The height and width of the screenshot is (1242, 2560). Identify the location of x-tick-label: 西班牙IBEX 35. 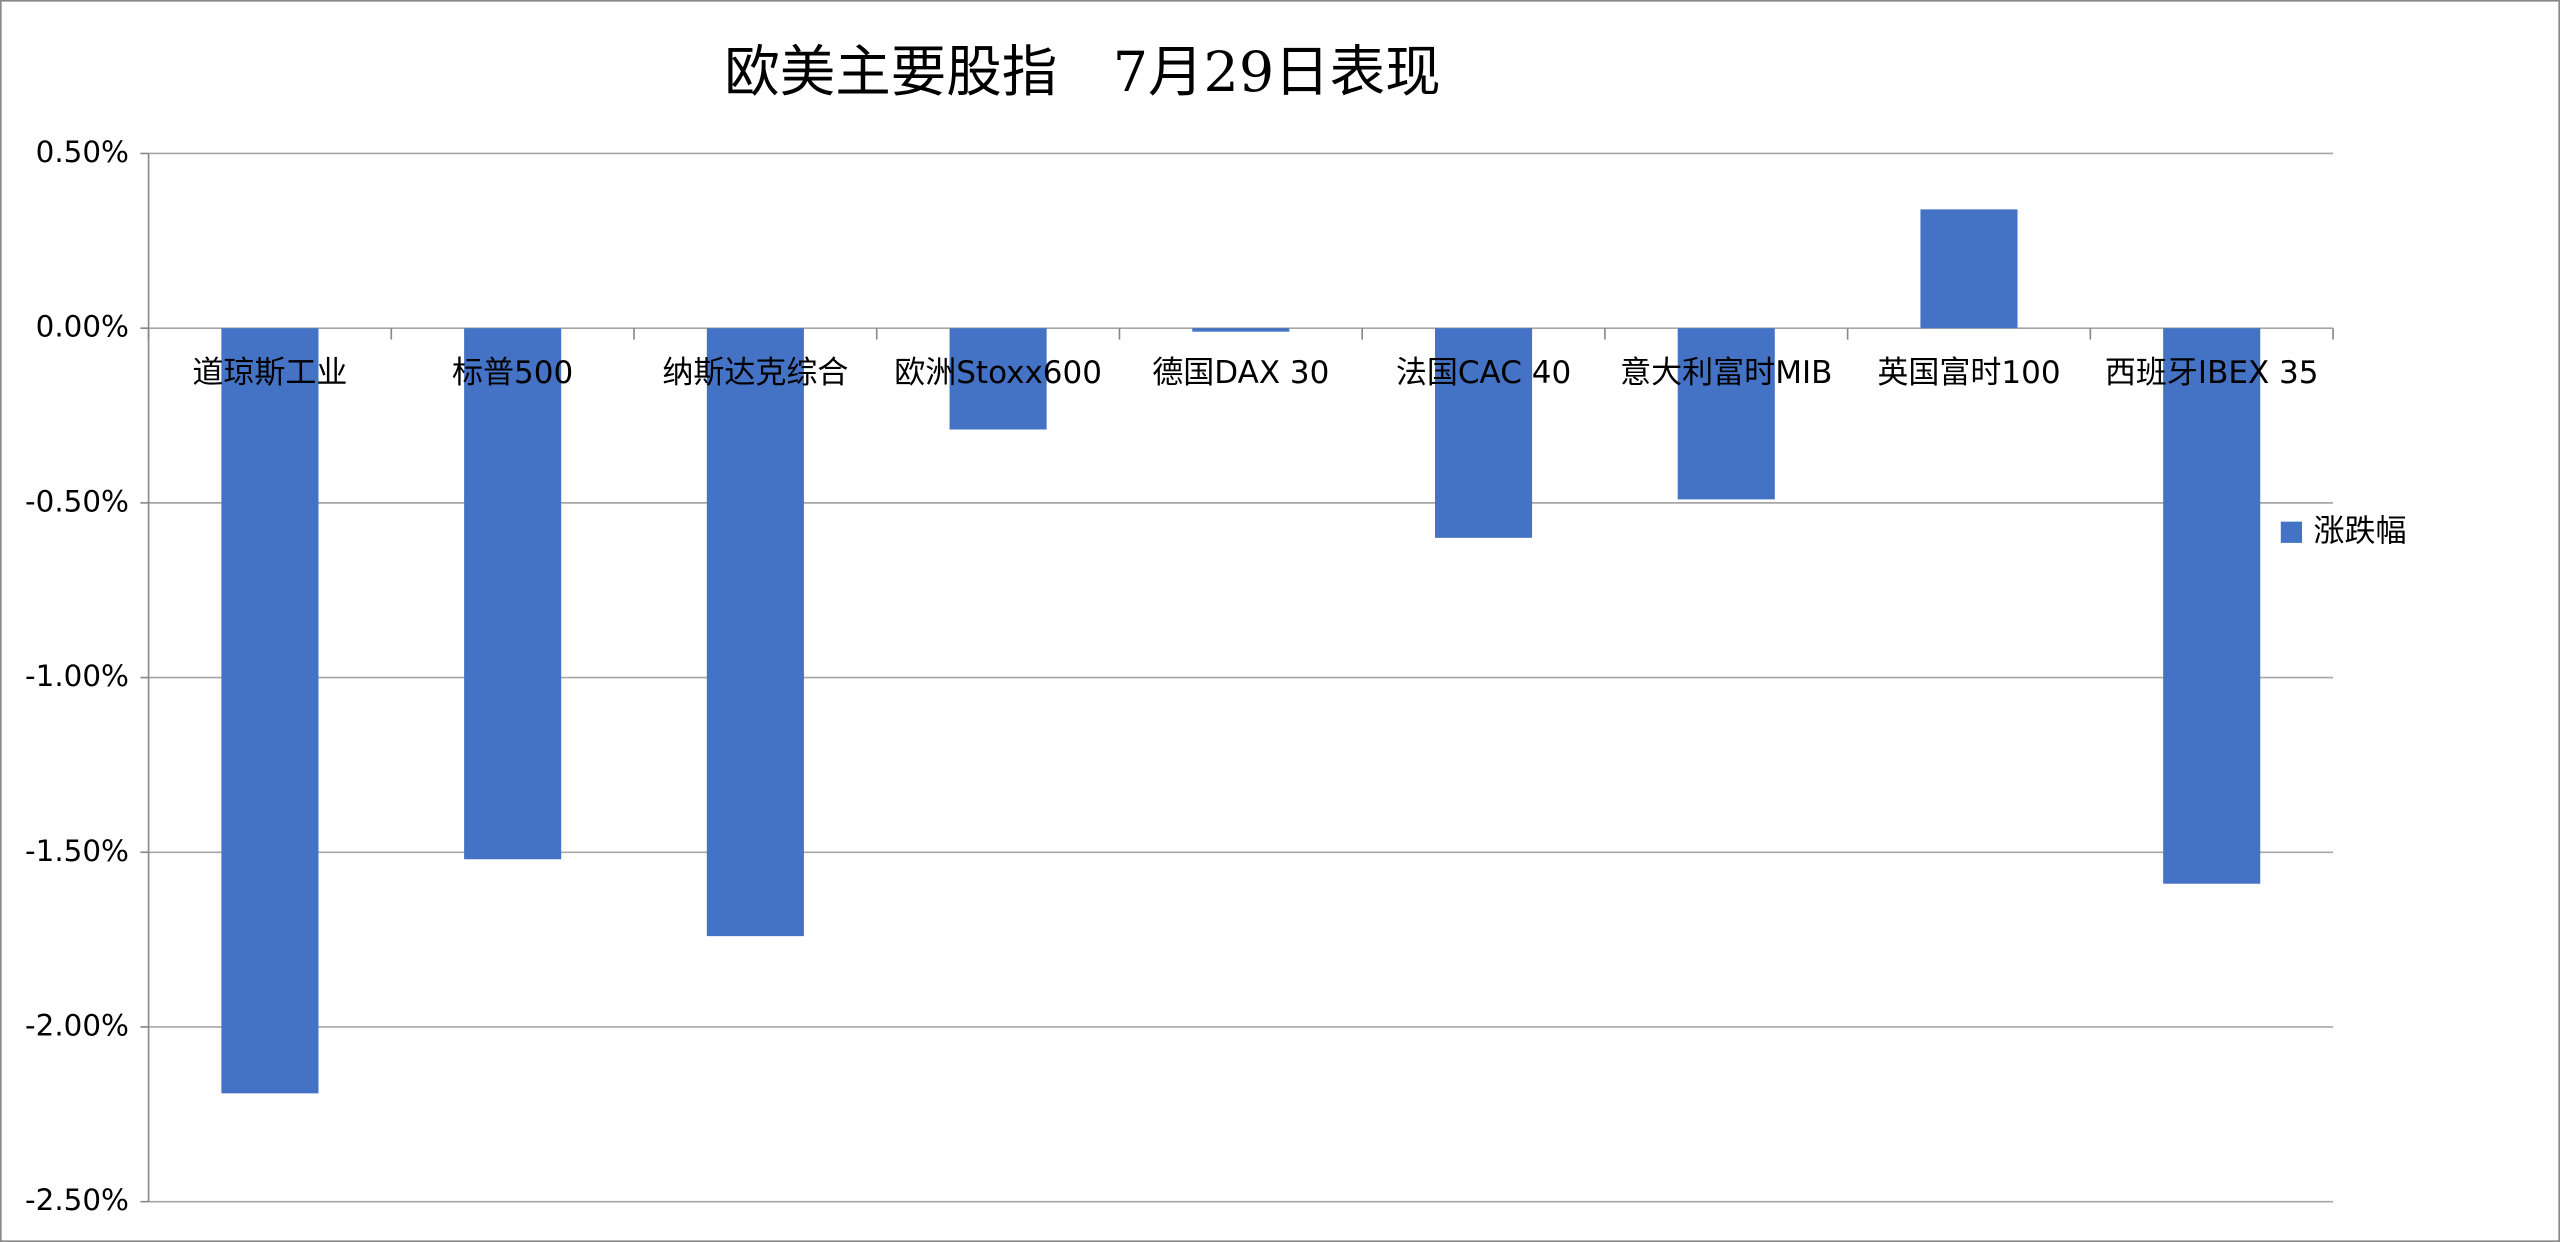
(2212, 373).